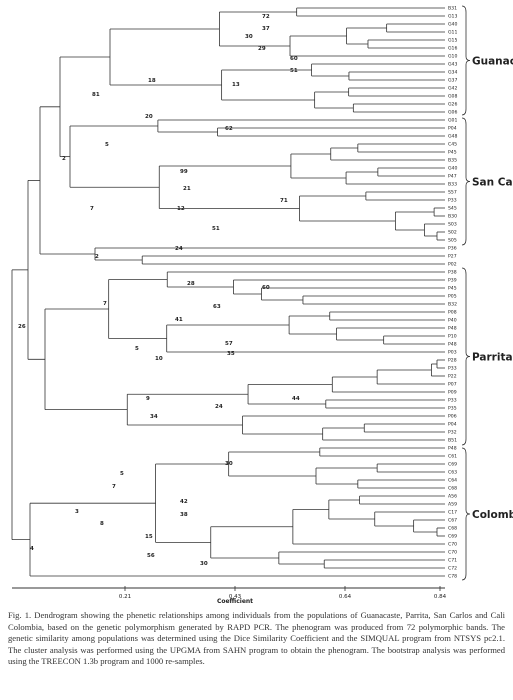 Image resolution: width=513 pixels, height=700 pixels. I want to click on leaf-label: P47, so click(452, 177).